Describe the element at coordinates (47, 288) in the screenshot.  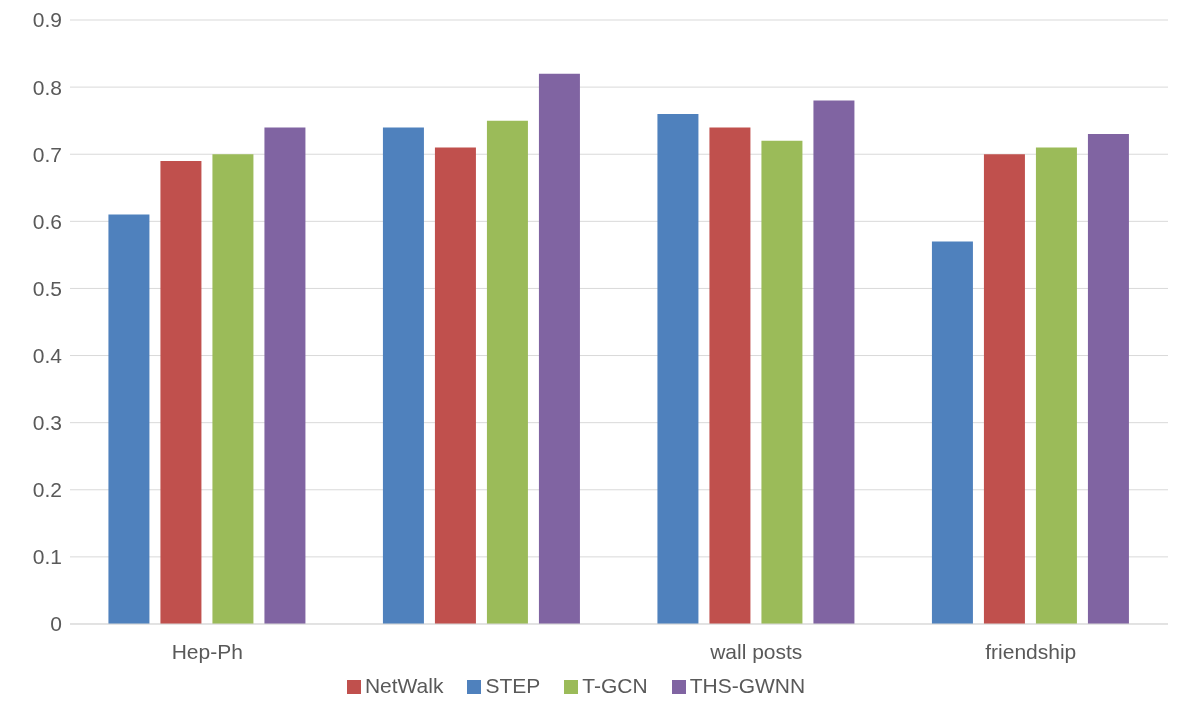
I see `y-tick-label: 0.5` at that location.